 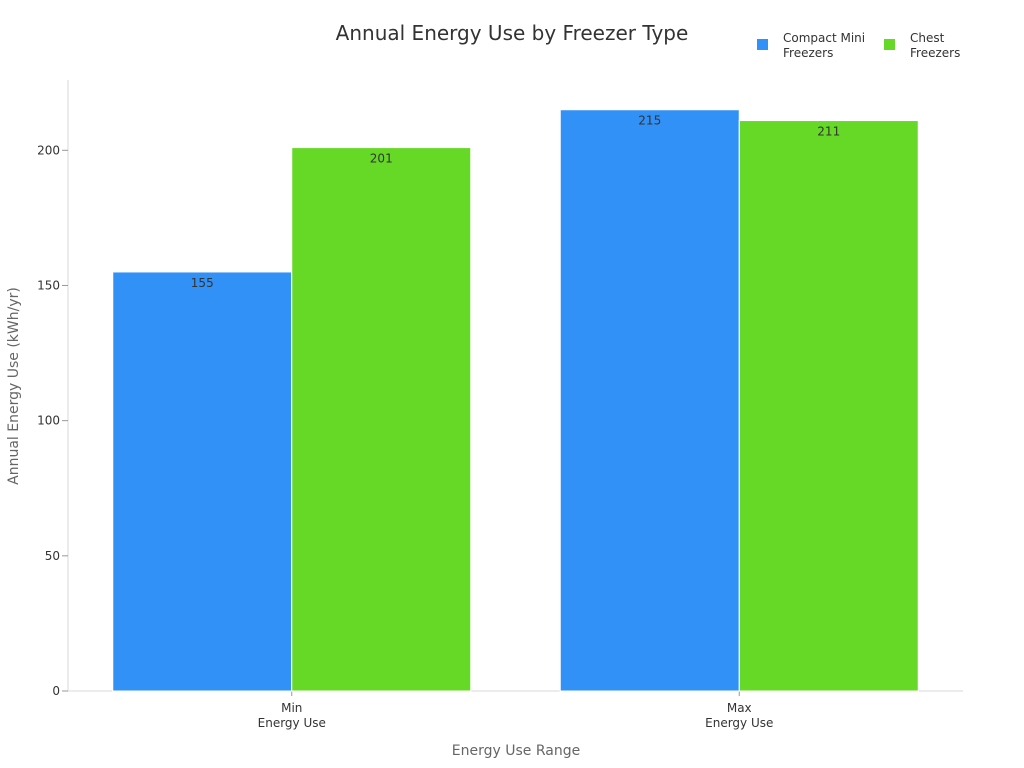 What do you see at coordinates (202, 283) in the screenshot?
I see `bar-value-label: 155` at bounding box center [202, 283].